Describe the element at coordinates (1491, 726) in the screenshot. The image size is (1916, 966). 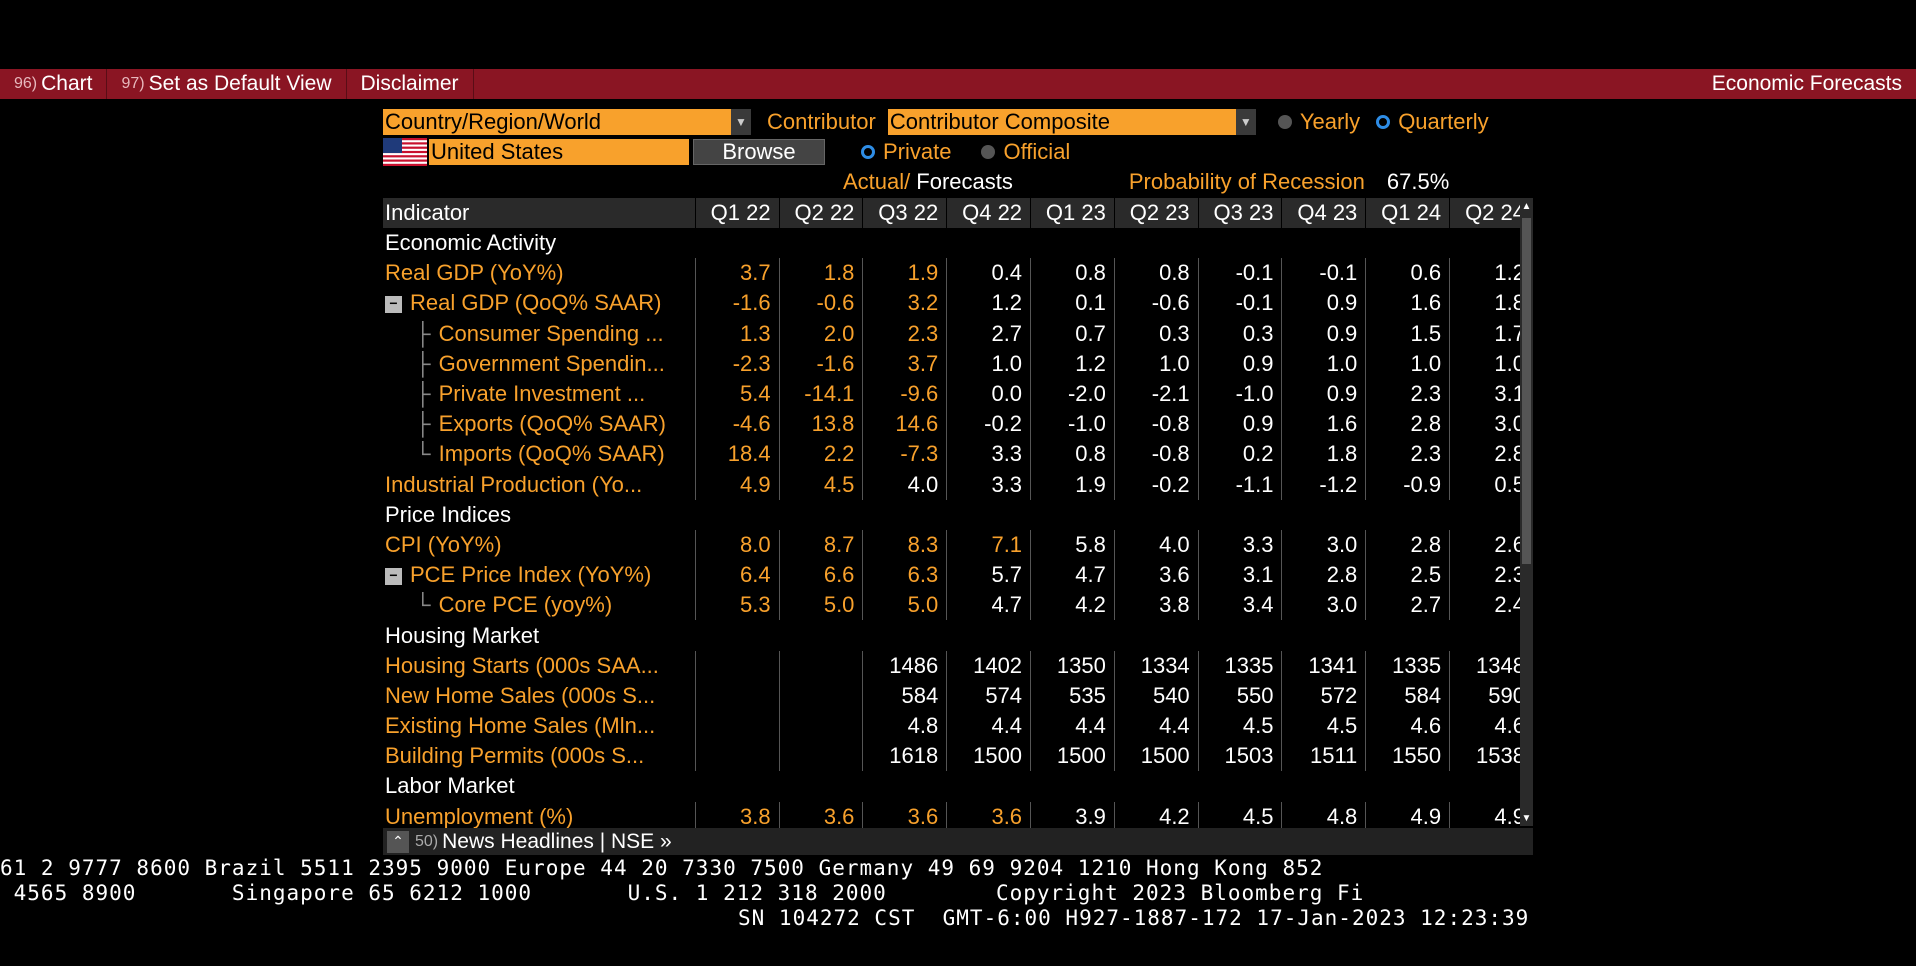
I see `value-cell: 4.6` at that location.